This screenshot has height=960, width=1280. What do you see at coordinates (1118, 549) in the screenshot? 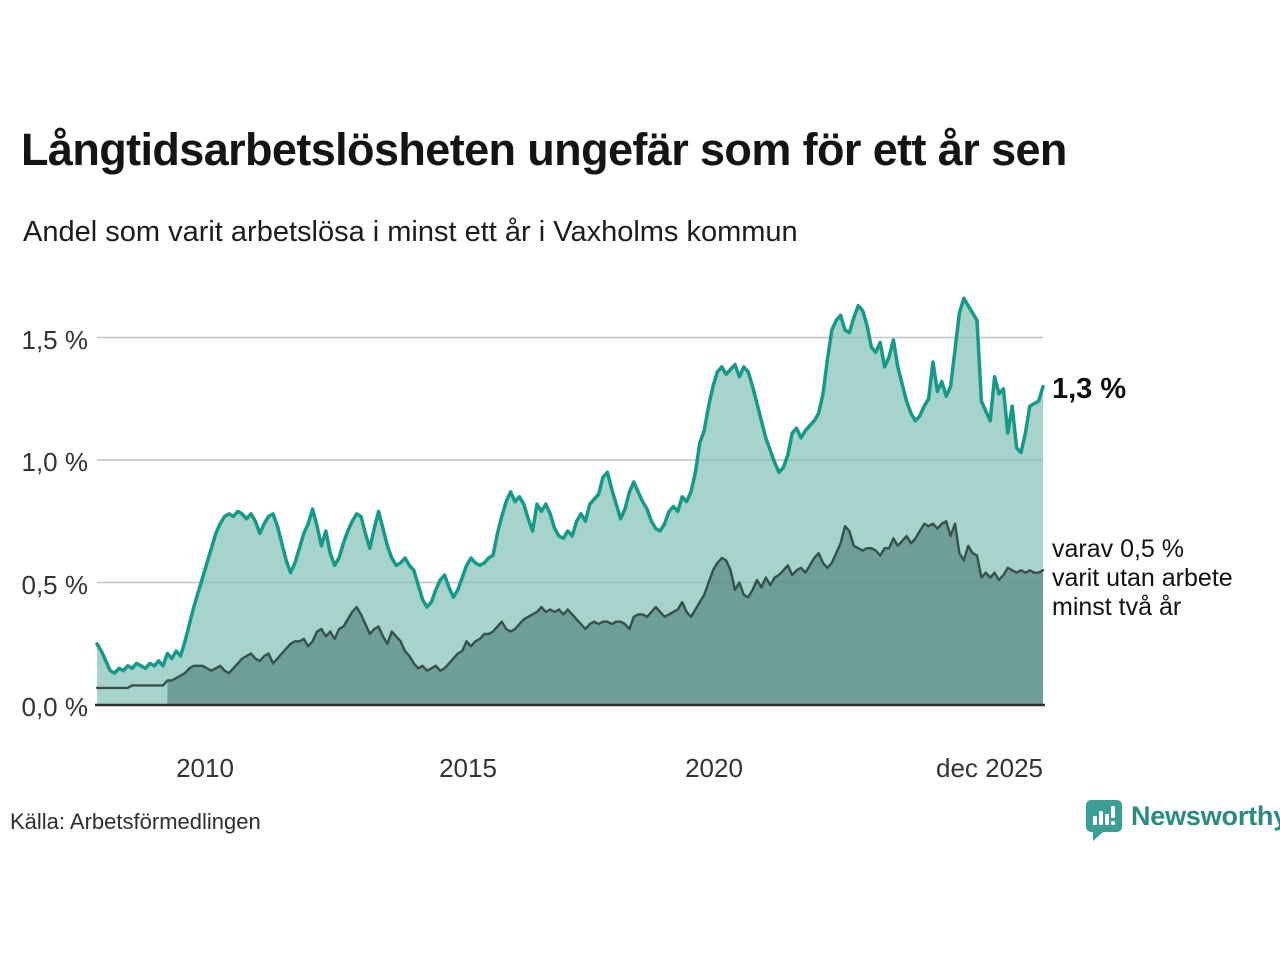
I see `secondary-annotation-line-1: varav 0,5 %` at bounding box center [1118, 549].